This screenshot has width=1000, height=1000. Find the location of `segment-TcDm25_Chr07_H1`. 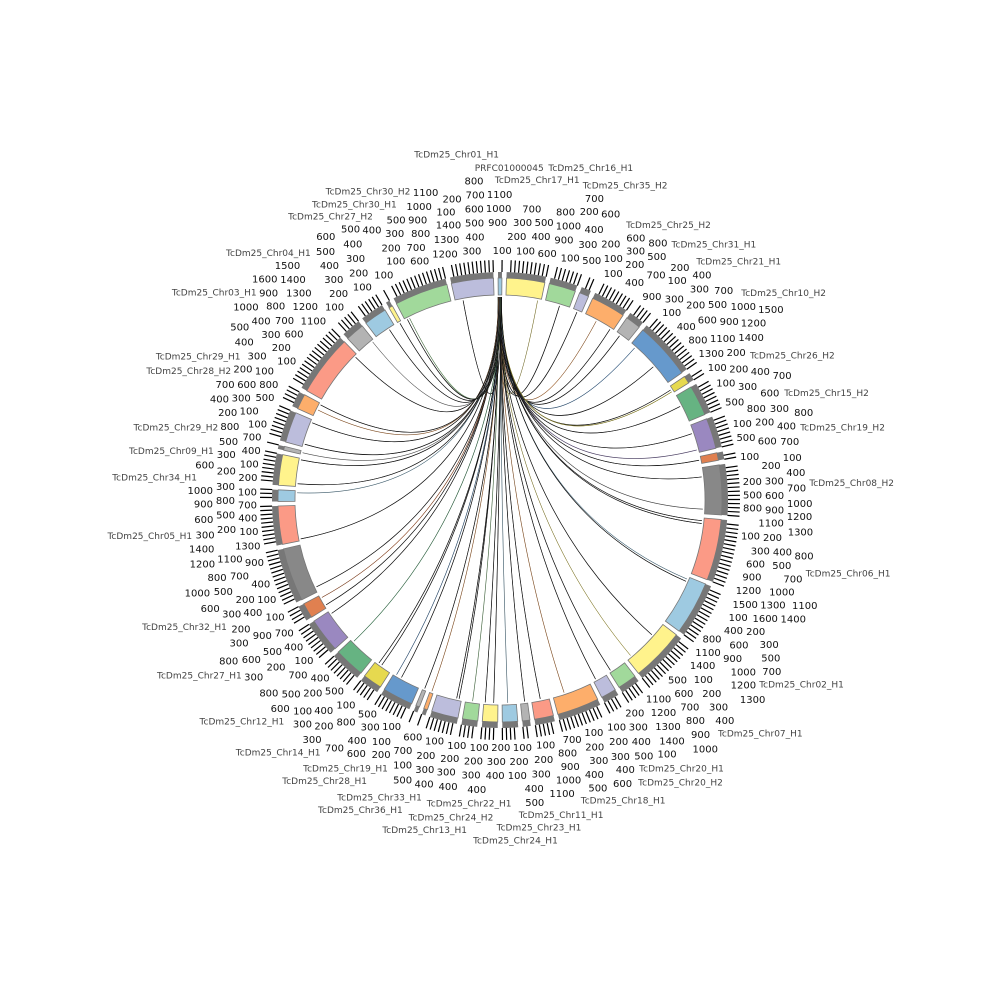

segment-TcDm25_Chr07_H1 is located at coordinates (652, 649).